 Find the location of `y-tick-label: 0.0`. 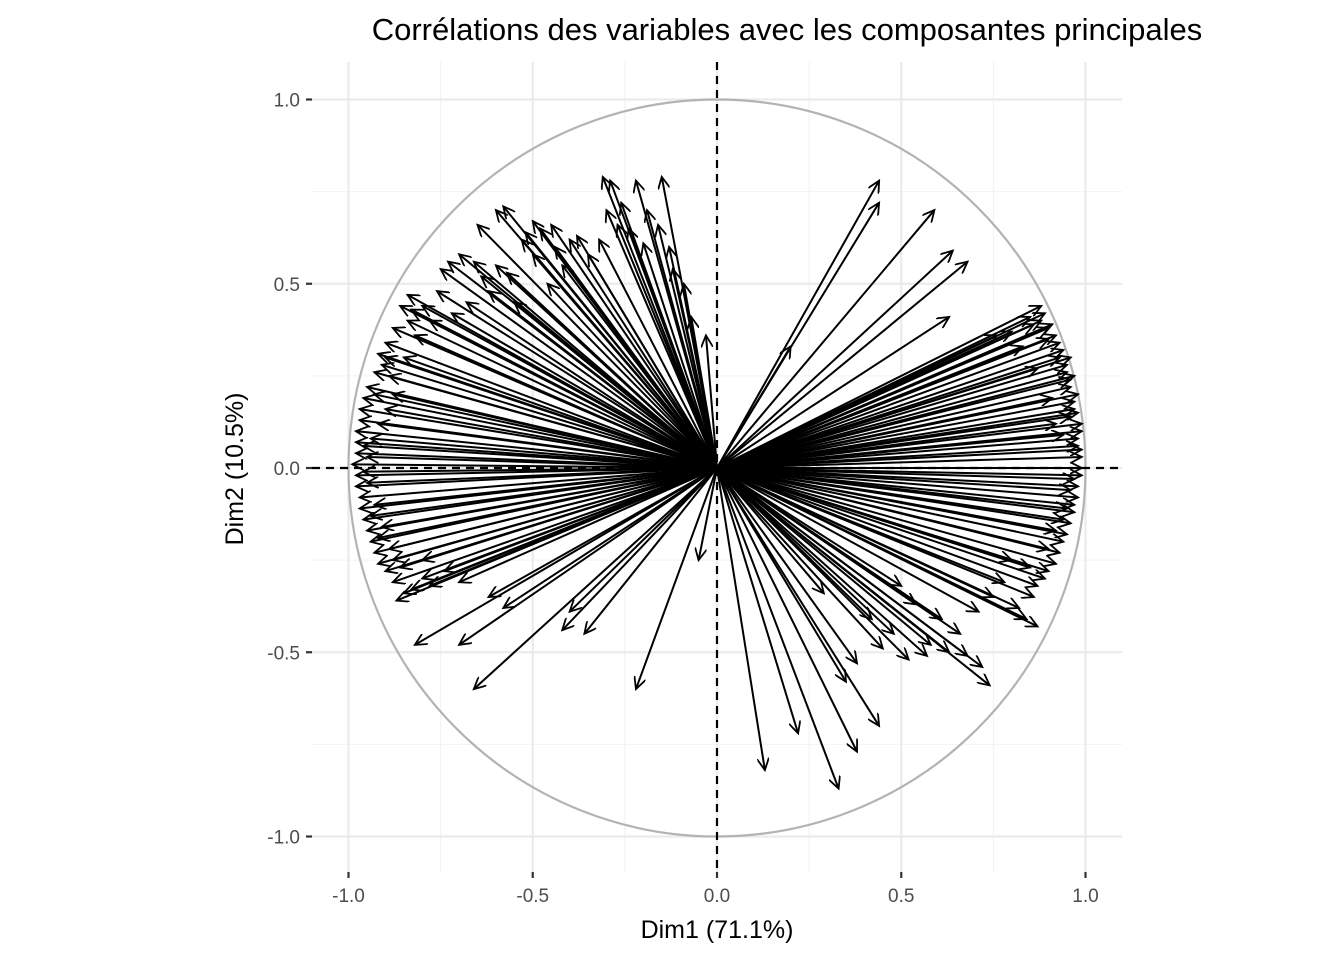

y-tick-label: 0.0 is located at coordinates (287, 469).